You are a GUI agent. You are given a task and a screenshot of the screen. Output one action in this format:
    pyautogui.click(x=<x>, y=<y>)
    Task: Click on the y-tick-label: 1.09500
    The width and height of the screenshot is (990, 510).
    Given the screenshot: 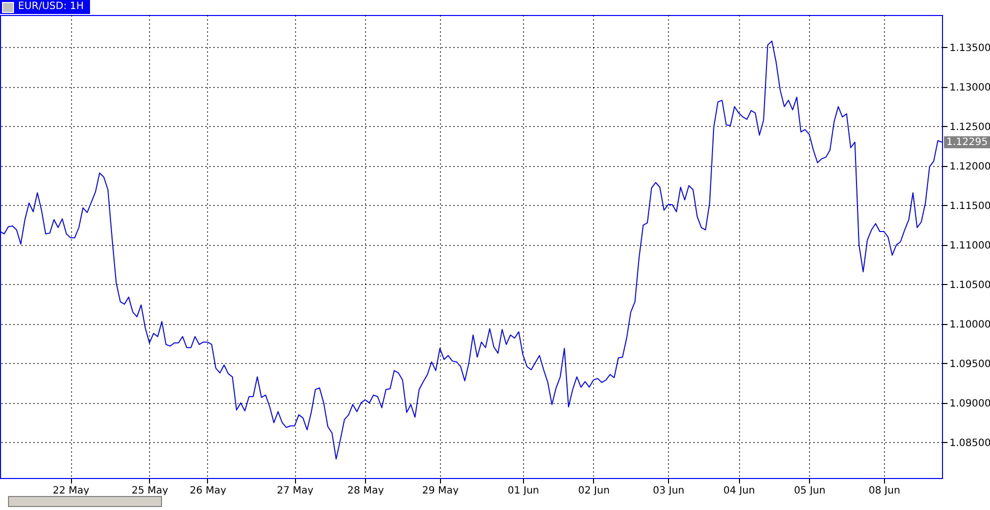 What is the action you would take?
    pyautogui.click(x=970, y=364)
    